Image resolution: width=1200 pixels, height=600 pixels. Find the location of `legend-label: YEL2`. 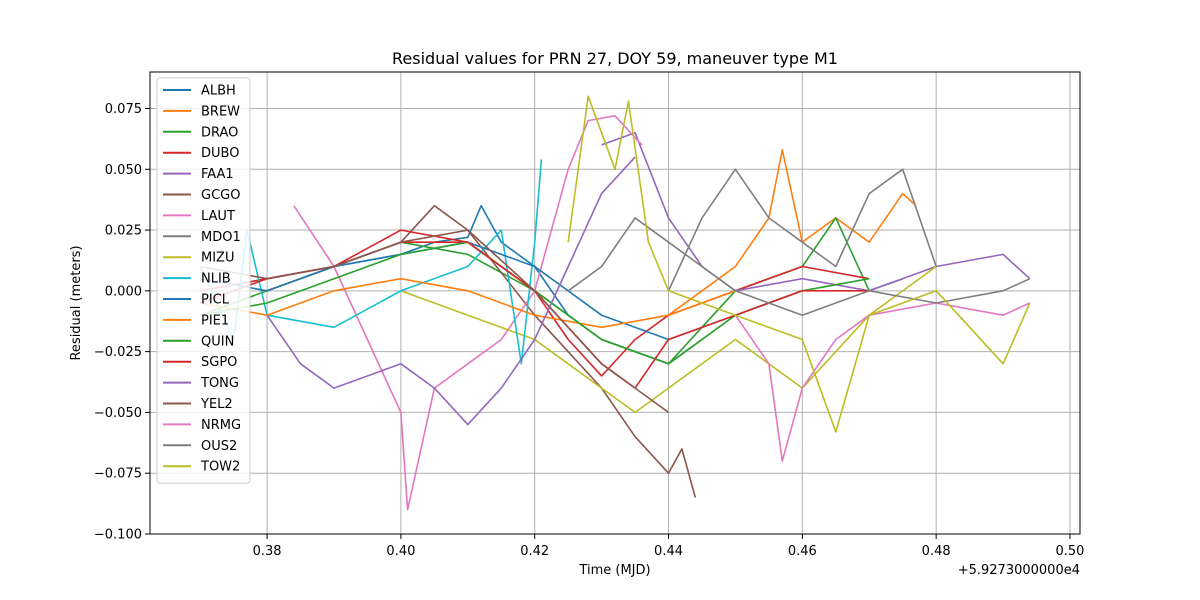

legend-label: YEL2 is located at coordinates (216, 404).